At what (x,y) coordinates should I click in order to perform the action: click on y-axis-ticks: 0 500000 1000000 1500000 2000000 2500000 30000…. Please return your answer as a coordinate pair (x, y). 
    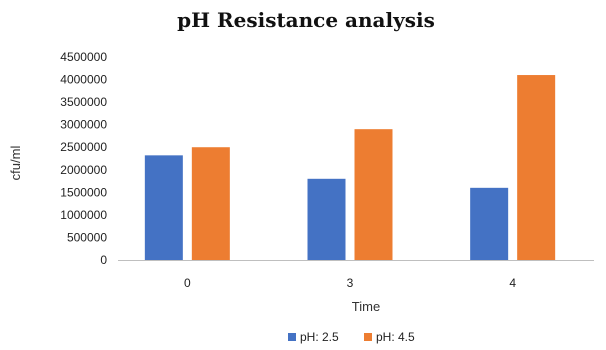
    Looking at the image, I should click on (83, 158).